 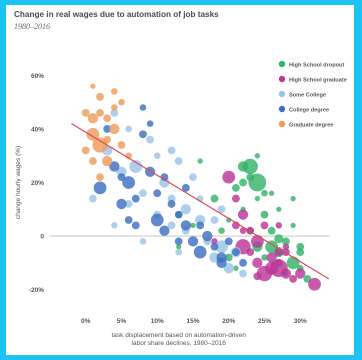 What do you see at coordinates (318, 80) in the screenshot?
I see `legend-label: High School graduate` at bounding box center [318, 80].